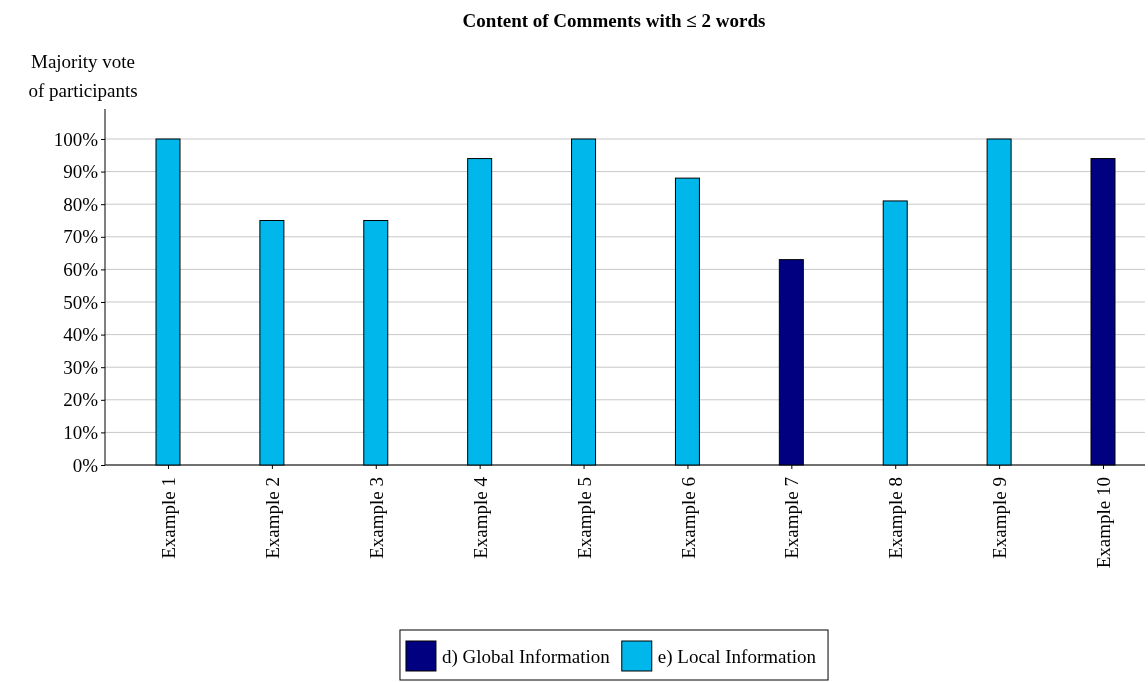 The image size is (1148, 682). Describe the element at coordinates (81, 237) in the screenshot. I see `y-tick-label: 70%` at that location.